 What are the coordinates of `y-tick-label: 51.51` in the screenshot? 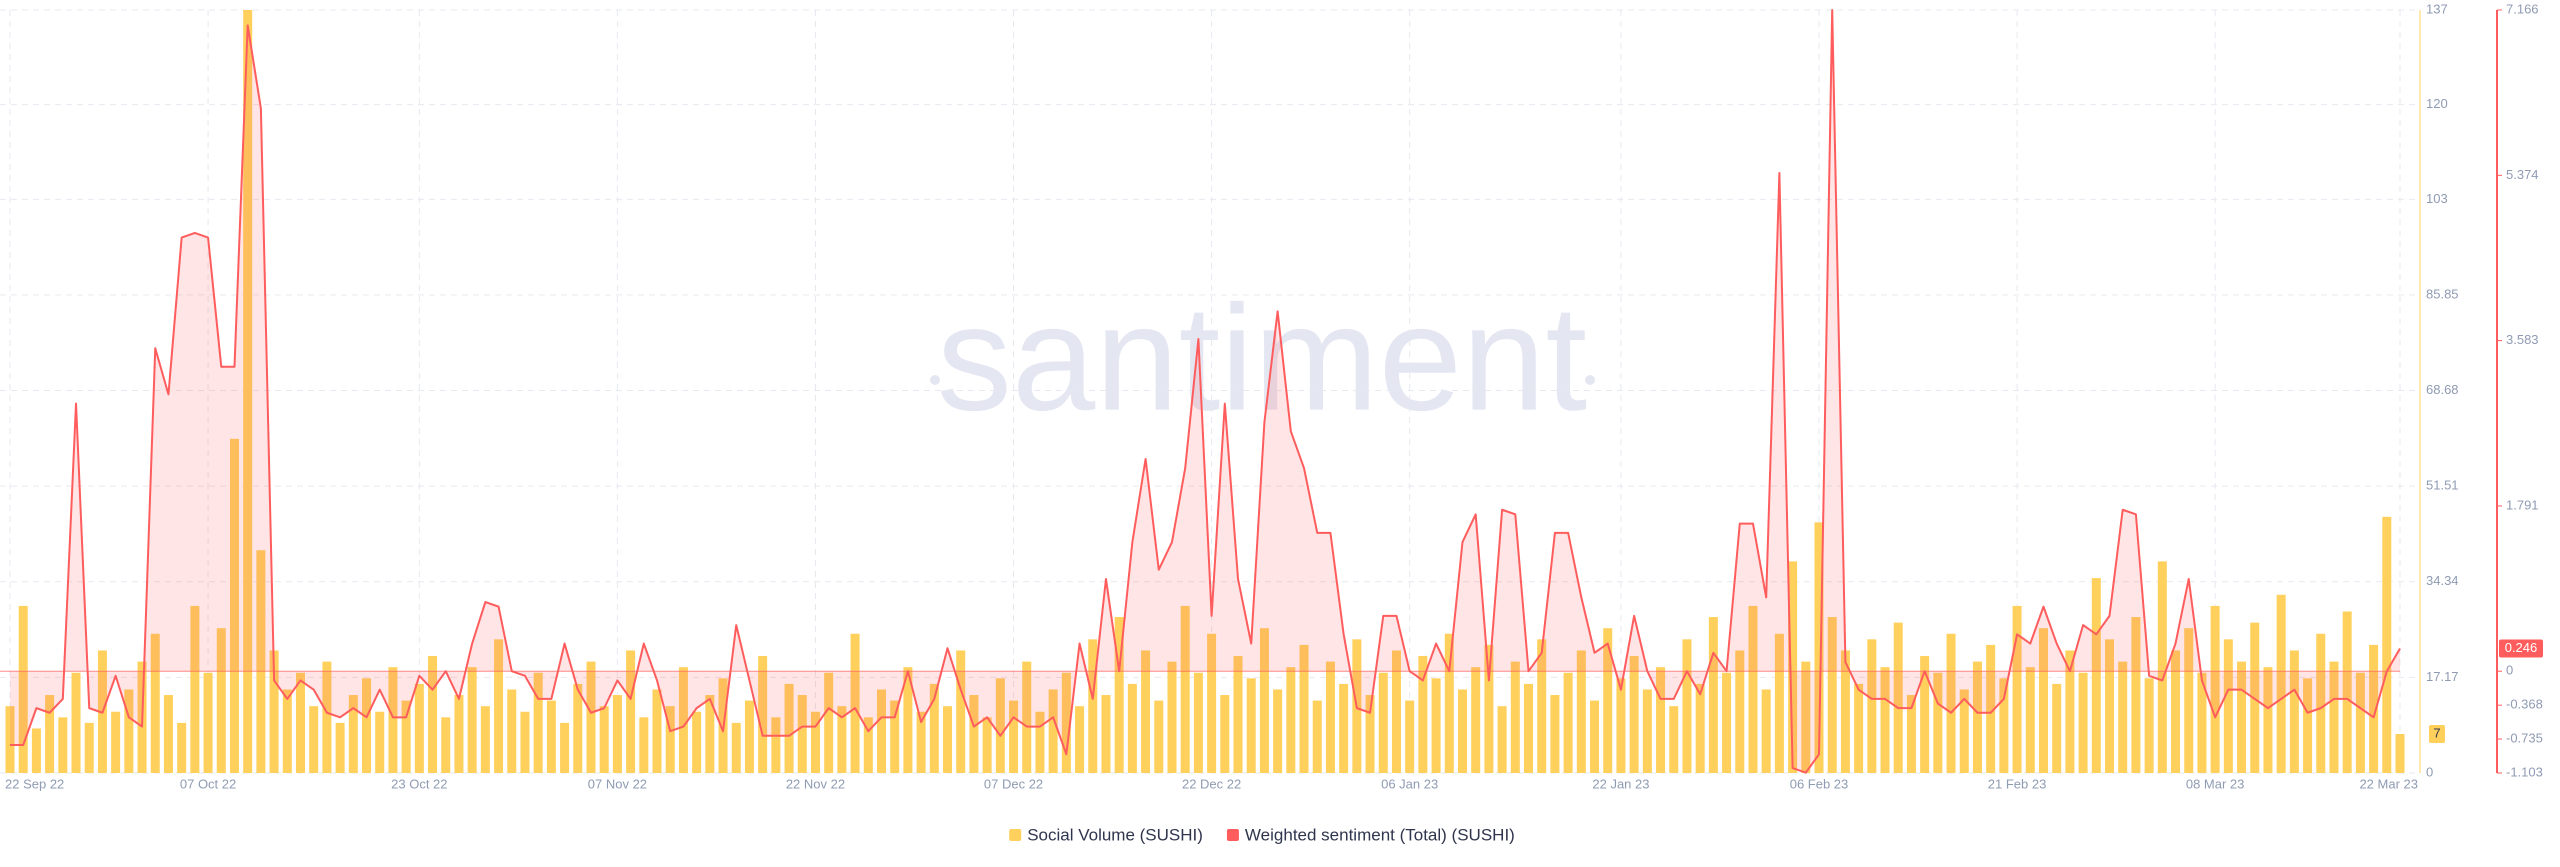 It's located at (2442, 485).